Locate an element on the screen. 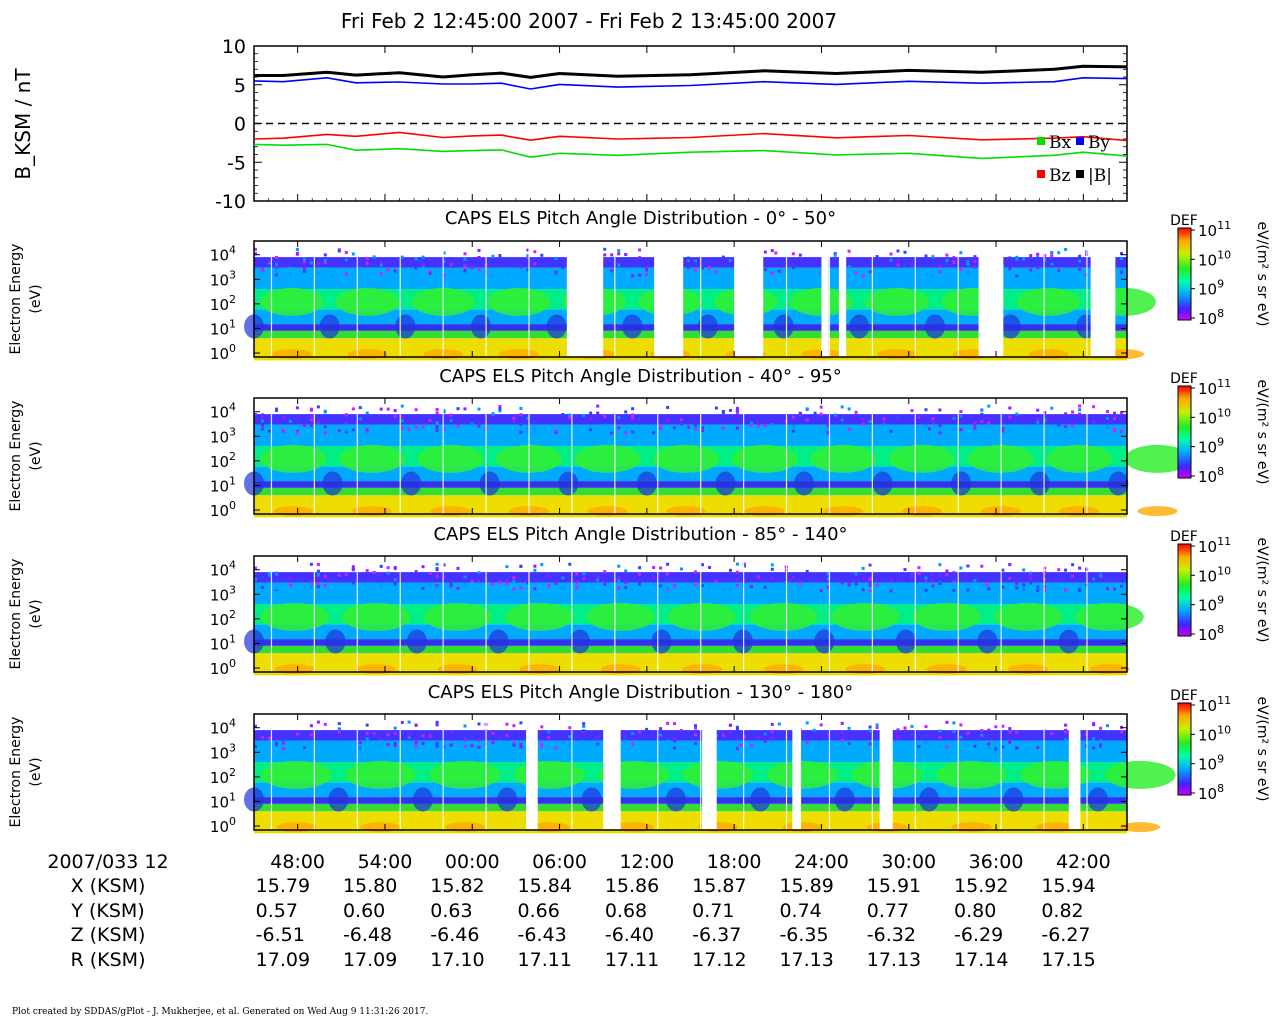 The height and width of the screenshot is (1024, 1280). spec-y-tick-label: 10³ is located at coordinates (223, 593).